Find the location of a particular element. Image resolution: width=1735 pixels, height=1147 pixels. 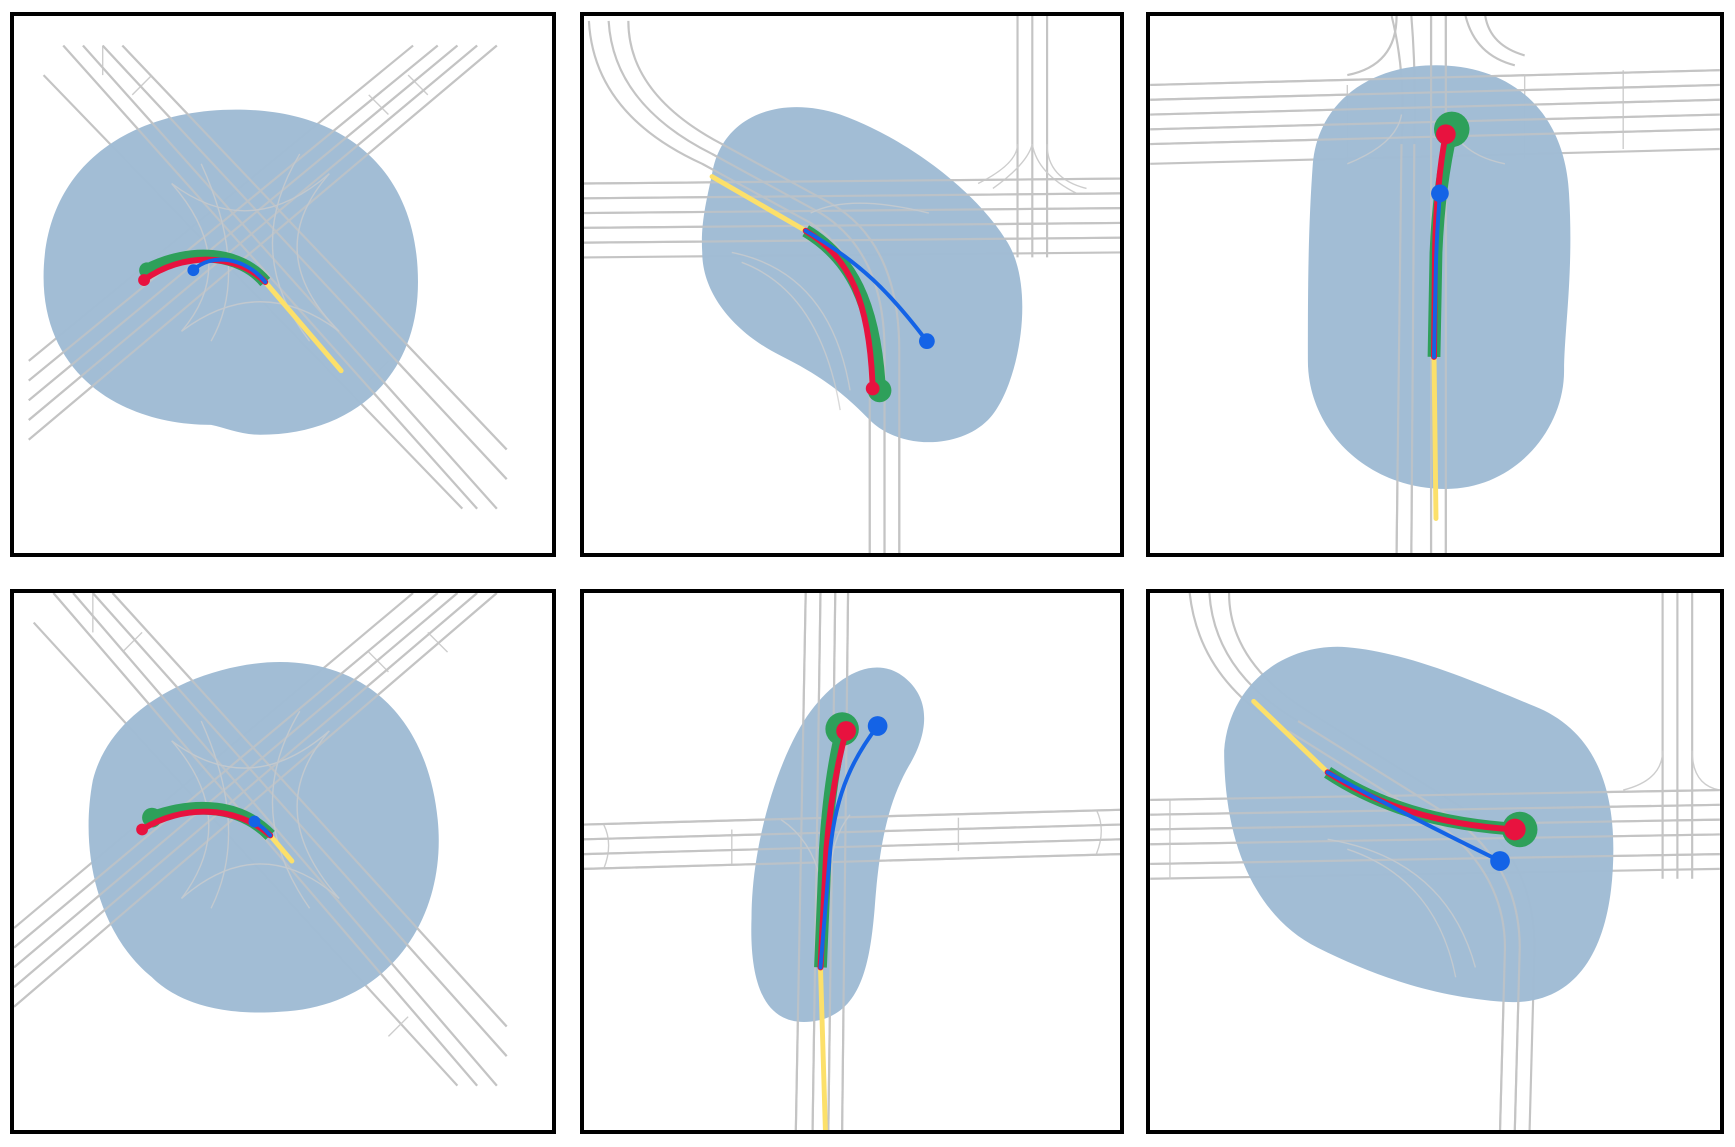

predicted-track is located at coordinates (833, 849).